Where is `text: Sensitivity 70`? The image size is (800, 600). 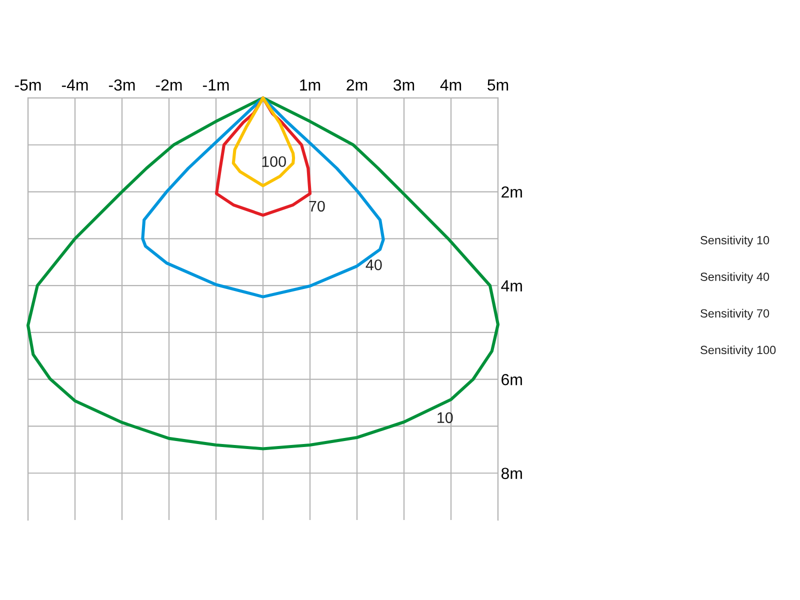
text: Sensitivity 70 is located at coordinates (735, 314).